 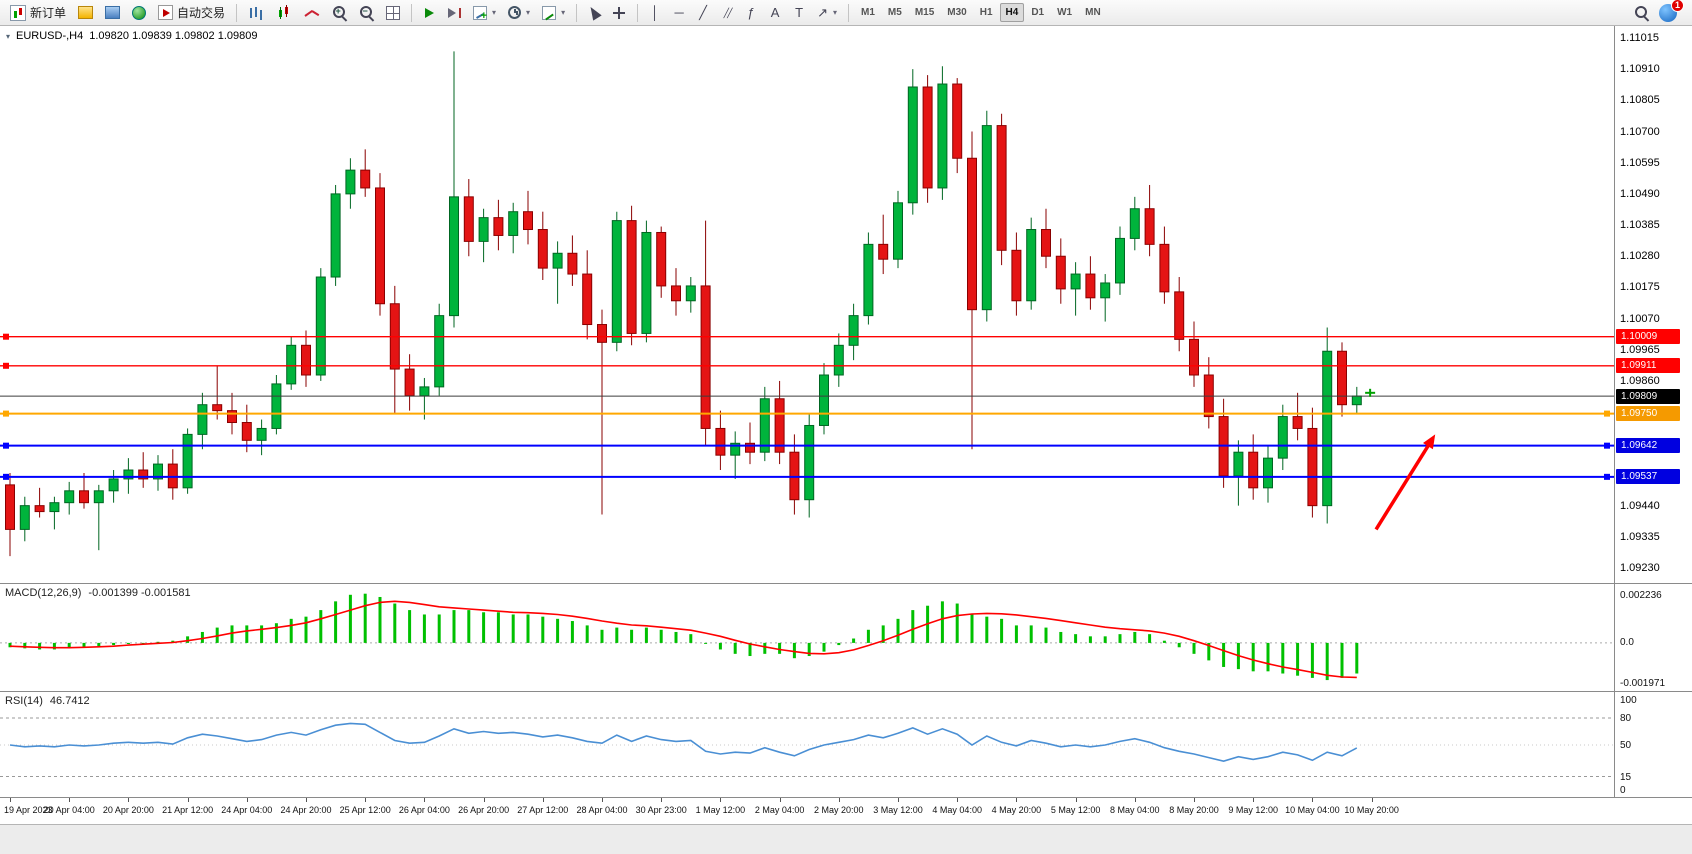 What do you see at coordinates (519, 13) in the screenshot?
I see `period-button: ▾` at bounding box center [519, 13].